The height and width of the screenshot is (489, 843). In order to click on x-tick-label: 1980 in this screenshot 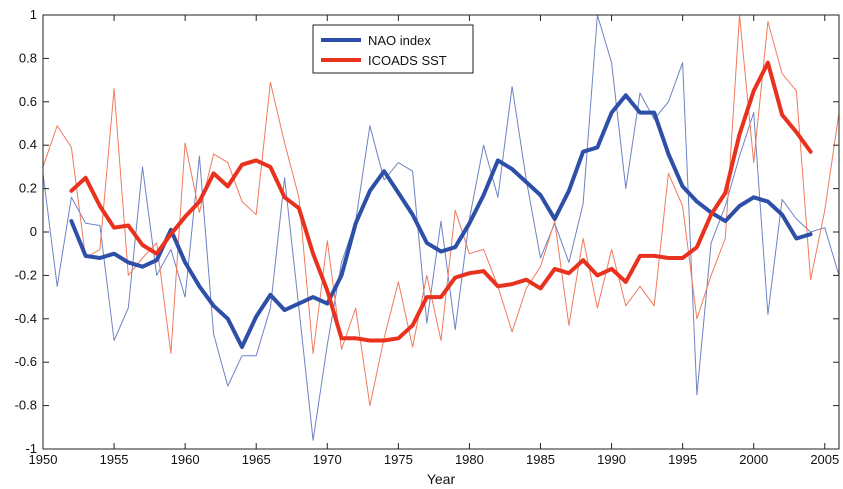, I will do `click(469, 459)`.